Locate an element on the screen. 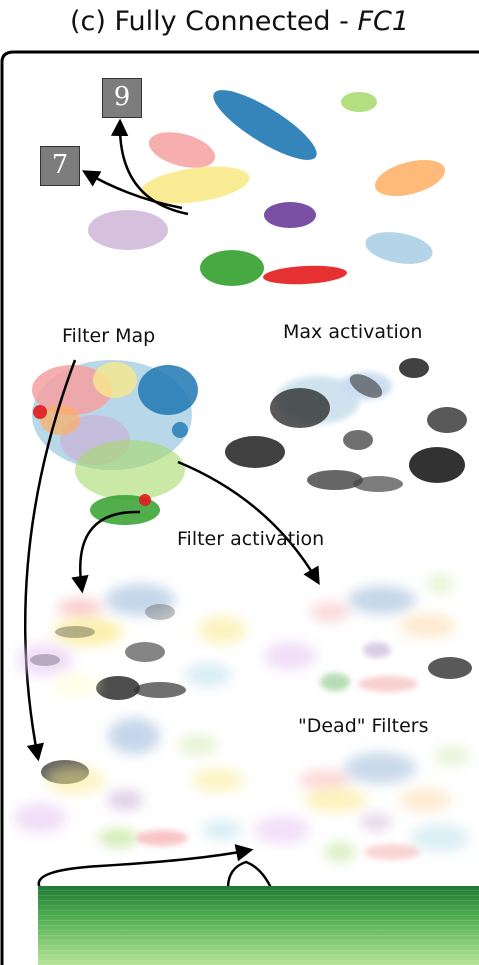 This screenshot has width=479, height=965. filter-activation-right is located at coordinates (368, 633).